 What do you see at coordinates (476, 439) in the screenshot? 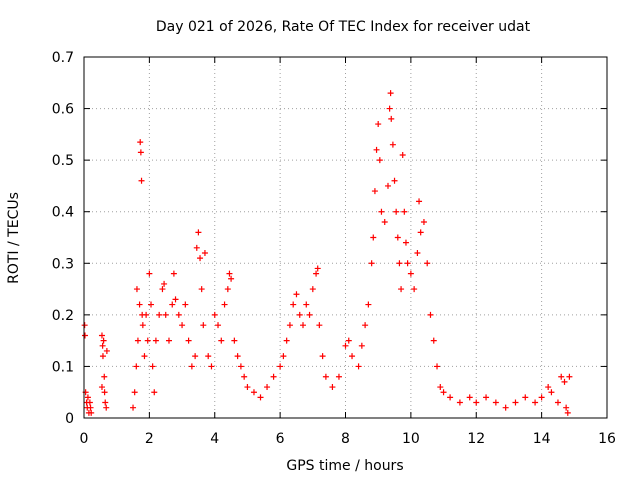
I see `x-tick-label: 12` at bounding box center [476, 439].